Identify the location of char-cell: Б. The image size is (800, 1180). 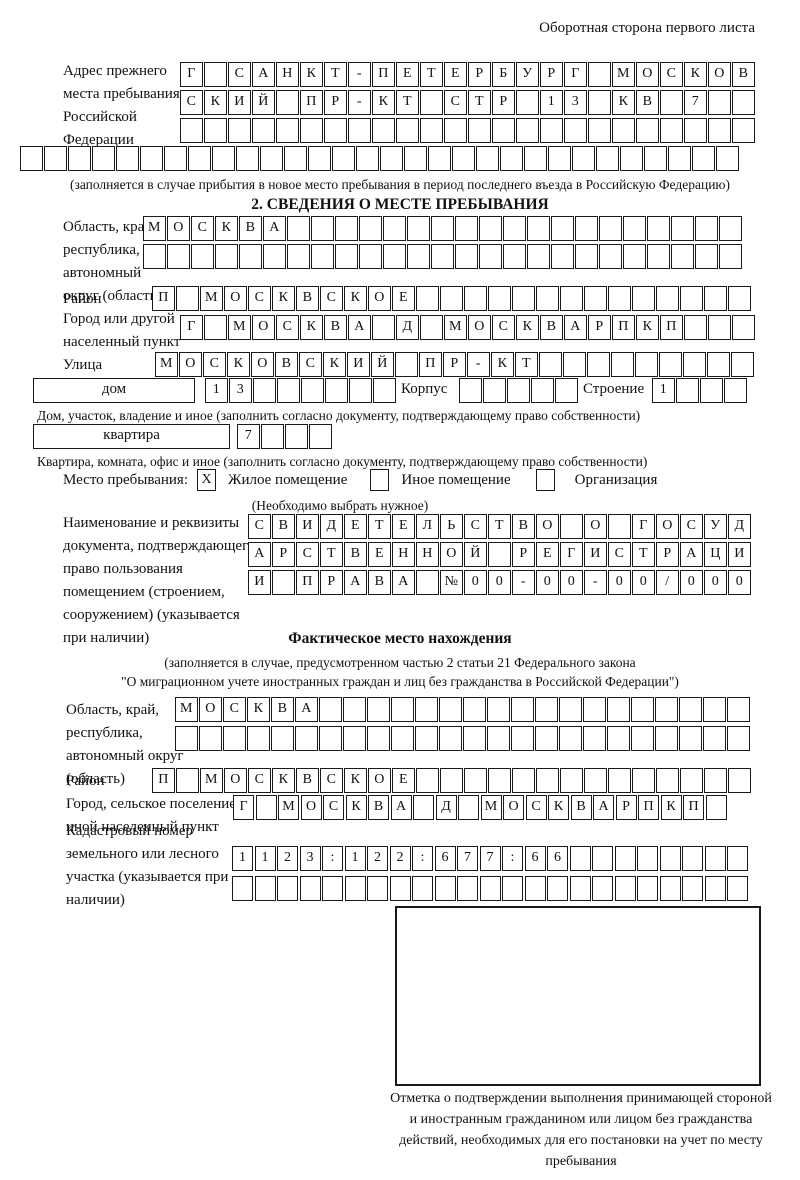
(503, 74).